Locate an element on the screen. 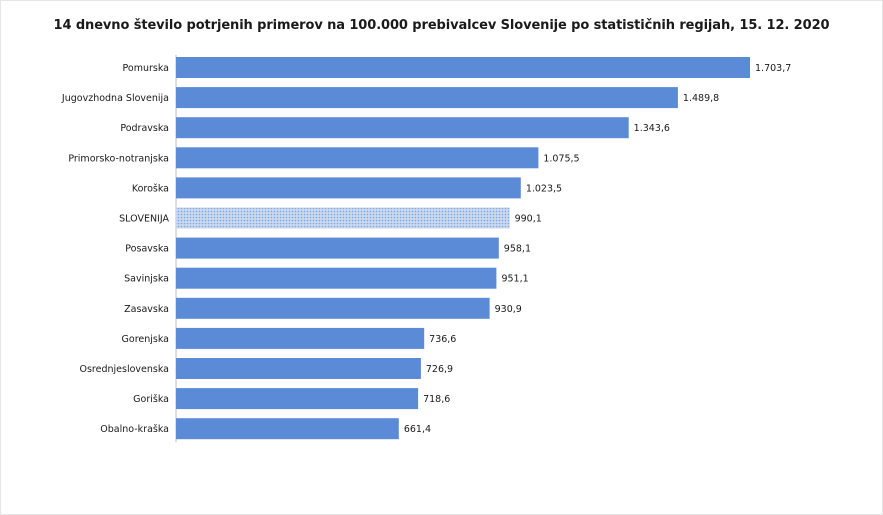  category-label: Podravska is located at coordinates (144, 128).